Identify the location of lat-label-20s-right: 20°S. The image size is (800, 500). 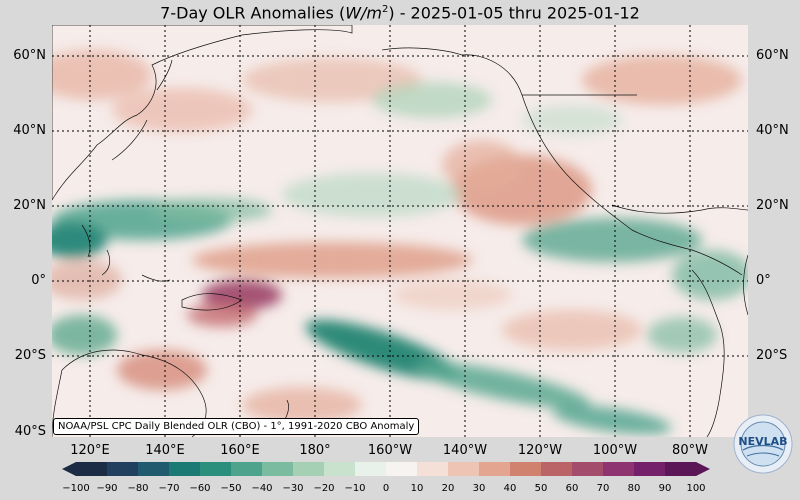
(772, 355).